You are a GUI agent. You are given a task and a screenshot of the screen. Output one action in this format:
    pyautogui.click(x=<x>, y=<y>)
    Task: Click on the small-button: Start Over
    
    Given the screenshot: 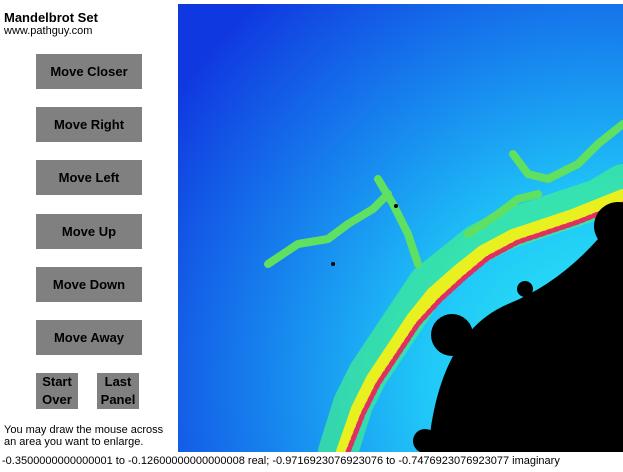 What is the action you would take?
    pyautogui.click(x=57, y=391)
    